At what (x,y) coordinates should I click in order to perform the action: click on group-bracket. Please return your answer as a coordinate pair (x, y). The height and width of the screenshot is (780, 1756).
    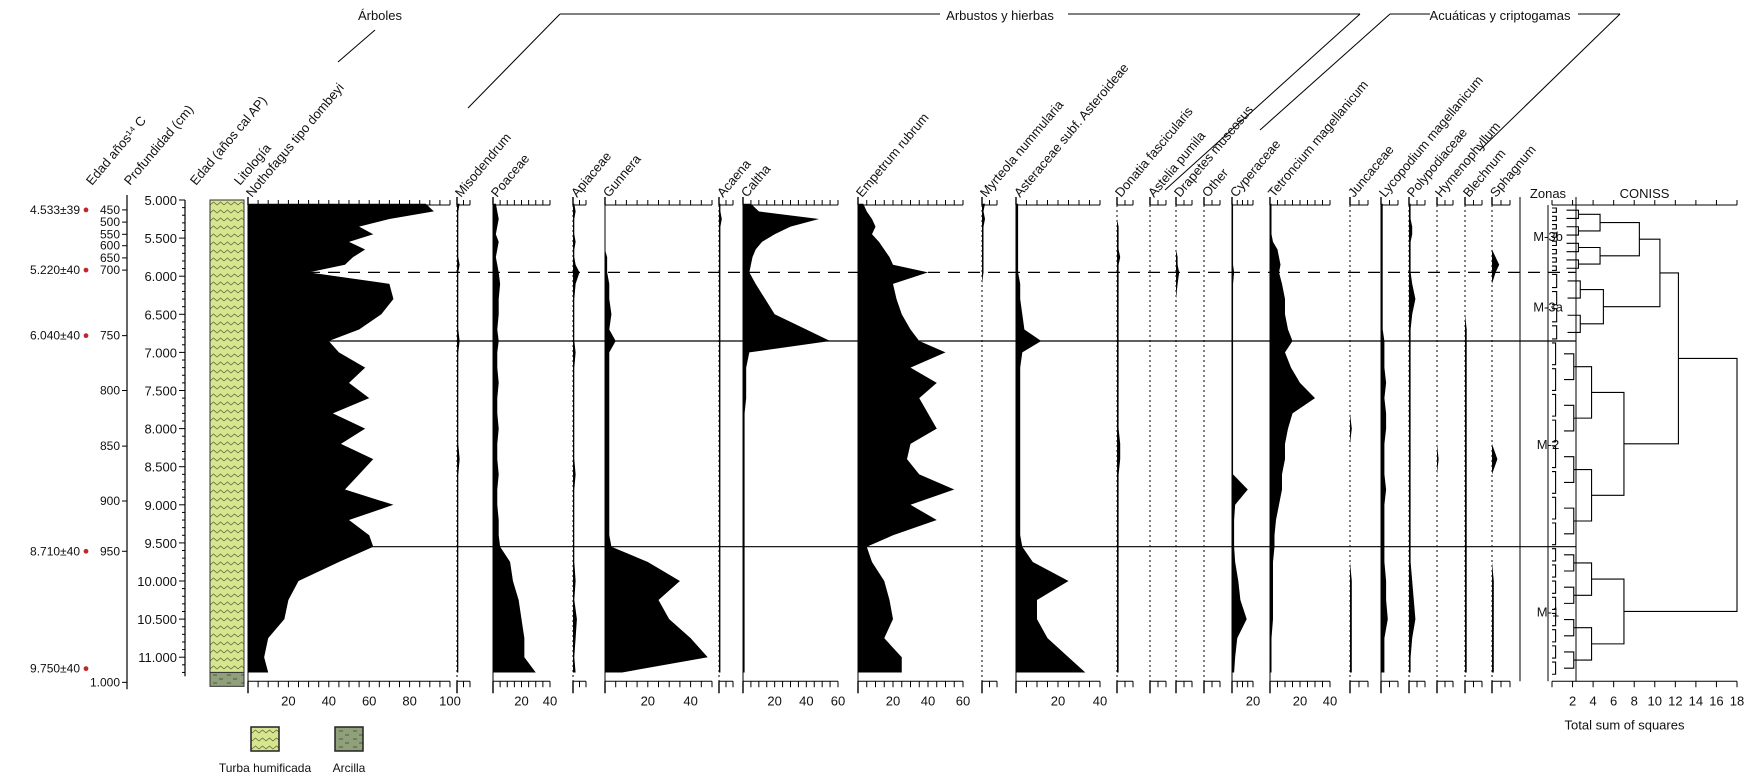
    Looking at the image, I should click on (1262, 102).